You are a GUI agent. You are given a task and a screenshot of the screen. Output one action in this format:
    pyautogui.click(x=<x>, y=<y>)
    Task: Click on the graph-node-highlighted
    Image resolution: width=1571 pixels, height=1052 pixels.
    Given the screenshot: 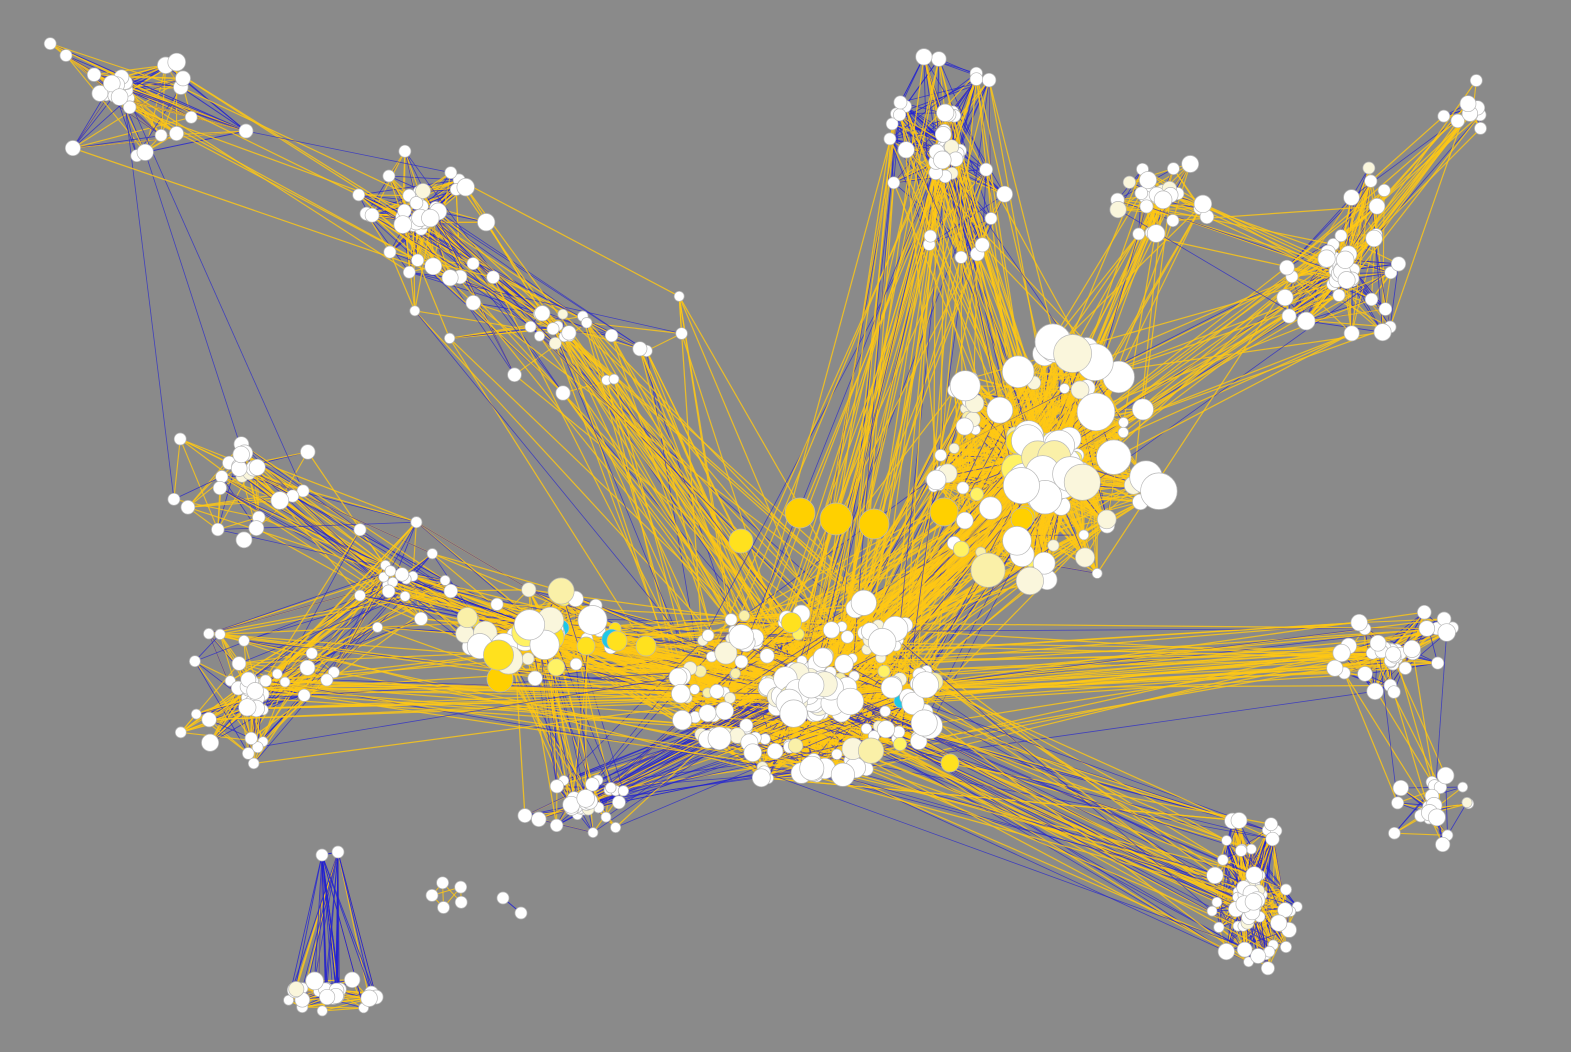 What is the action you would take?
    pyautogui.click(x=617, y=641)
    